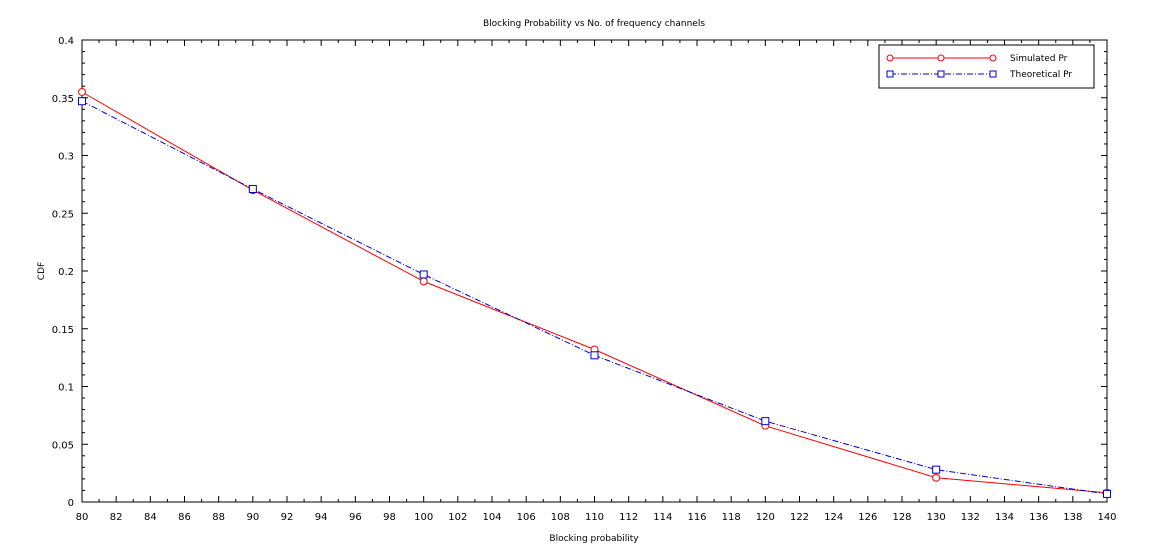  What do you see at coordinates (66, 272) in the screenshot?
I see `y-tick-label: 0.2` at bounding box center [66, 272].